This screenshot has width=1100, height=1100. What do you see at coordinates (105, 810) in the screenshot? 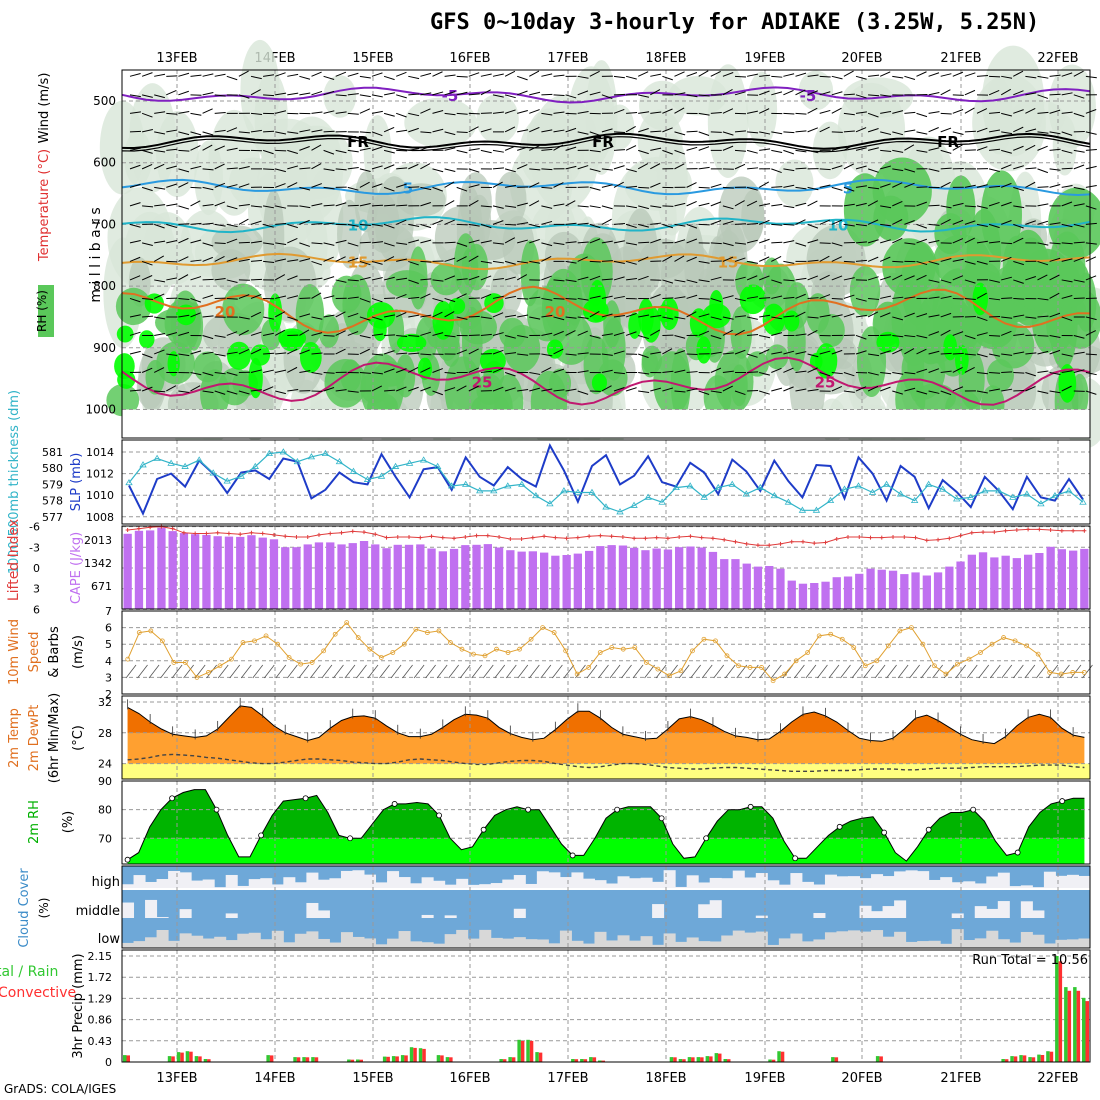
I see `rh2m-tick: 80` at bounding box center [105, 810].